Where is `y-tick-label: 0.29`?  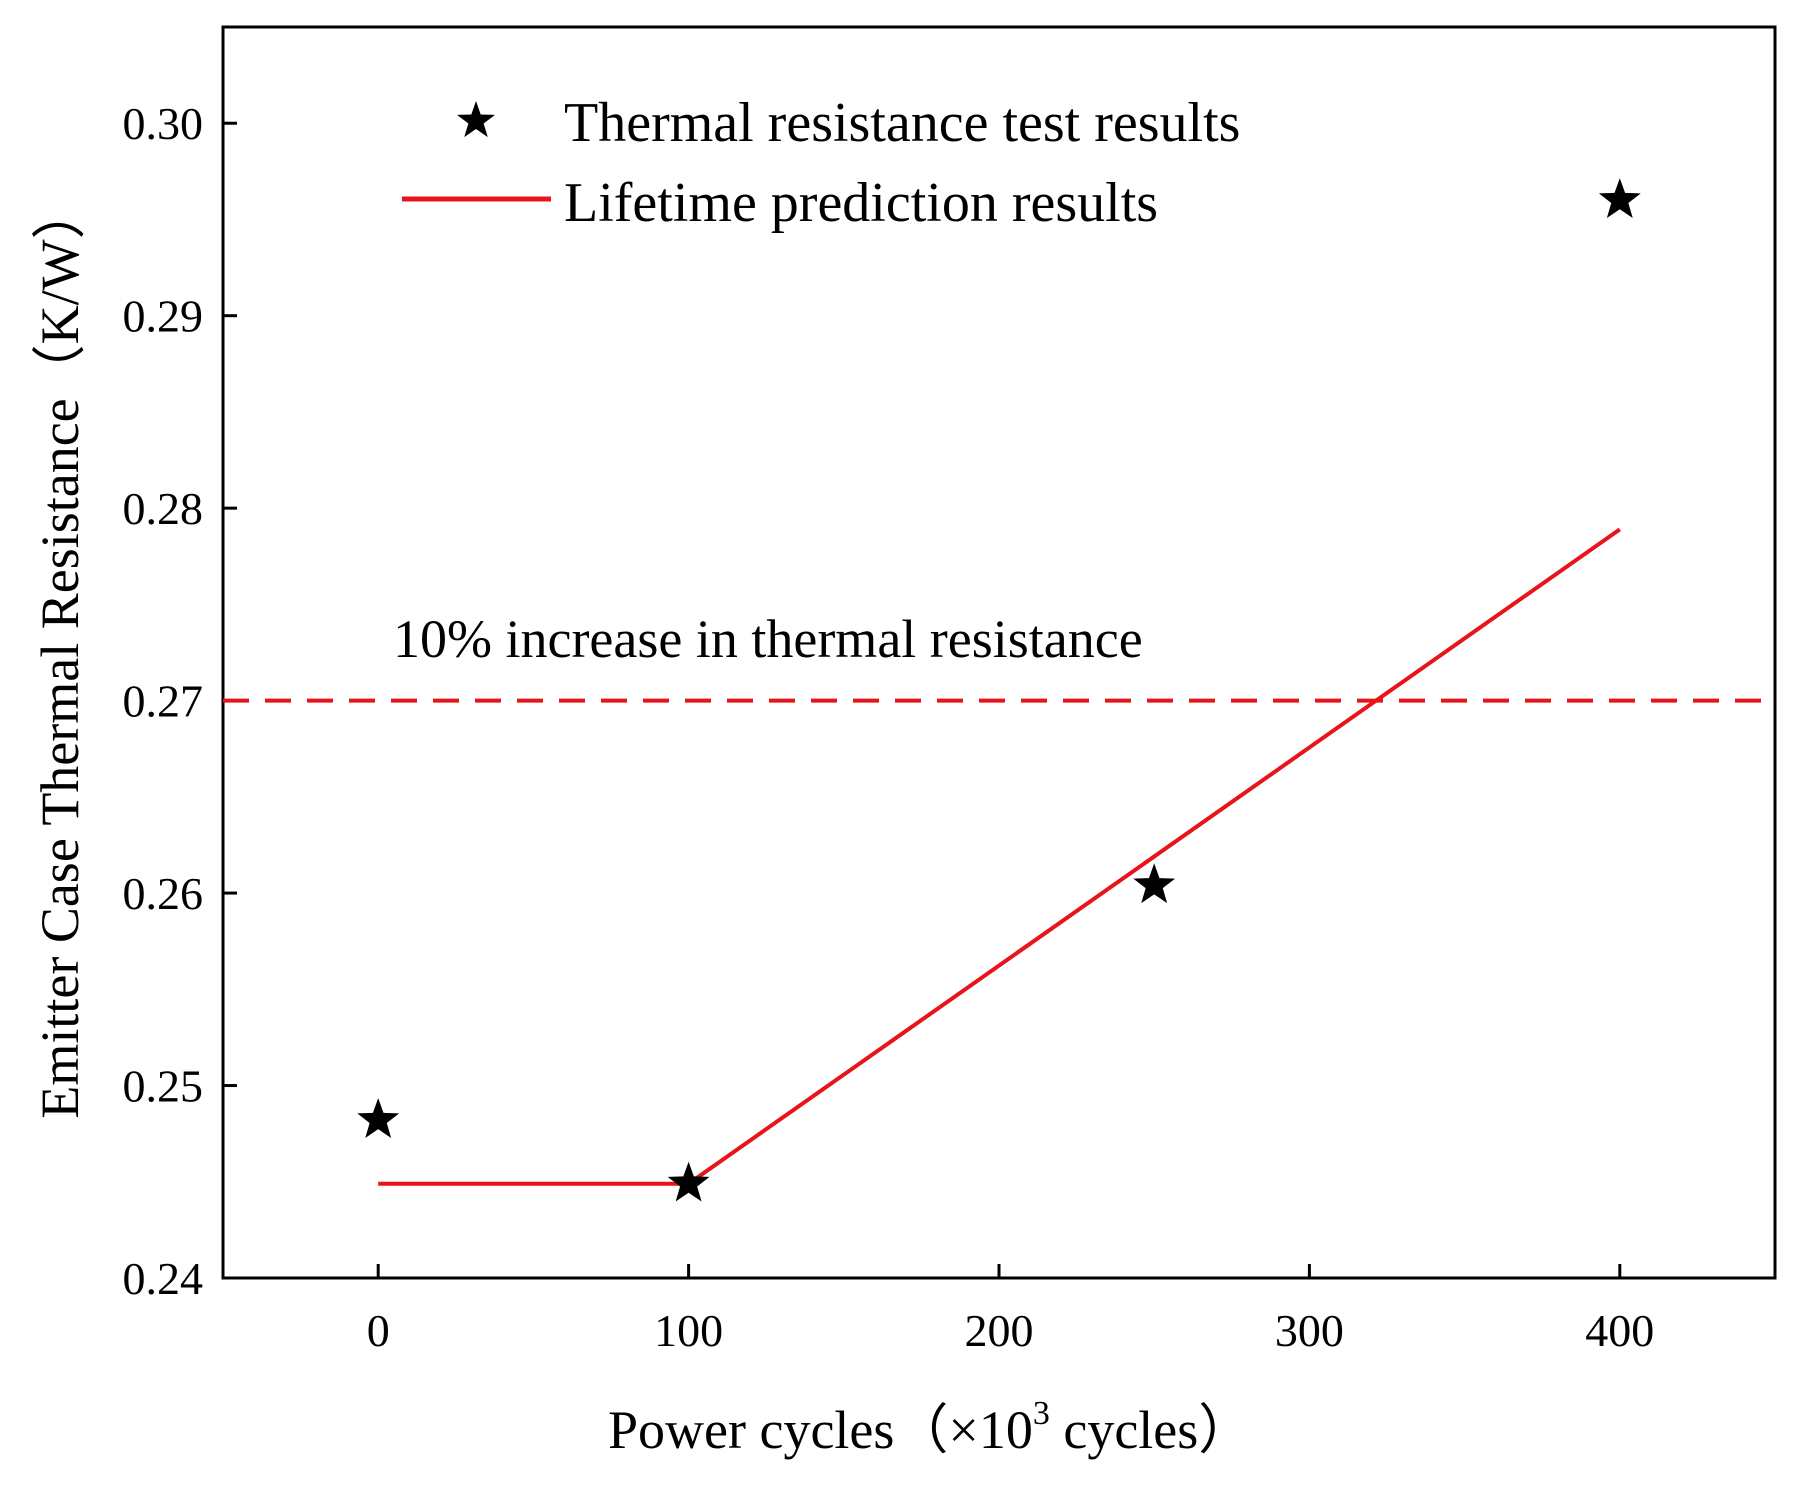 y-tick-label: 0.29 is located at coordinates (163, 316).